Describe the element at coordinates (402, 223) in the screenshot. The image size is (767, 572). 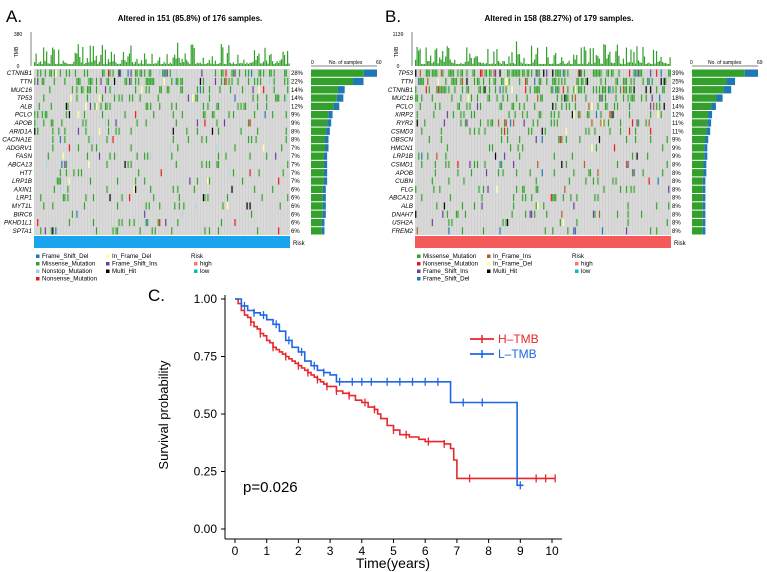
I see `gene-label: USH2A` at that location.